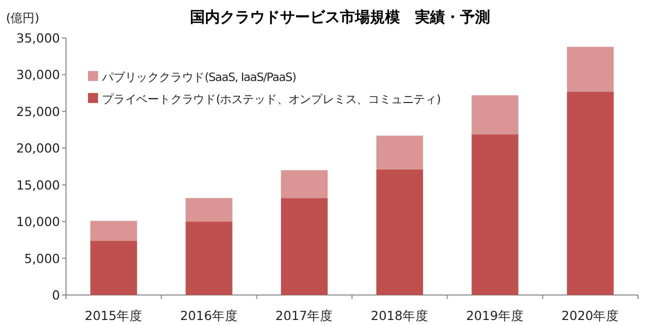 Image resolution: width=649 pixels, height=325 pixels. What do you see at coordinates (198, 77) in the screenshot?
I see `legend-label: パブリッククラウド(SaaS, IaaS/PaaS)` at bounding box center [198, 77].